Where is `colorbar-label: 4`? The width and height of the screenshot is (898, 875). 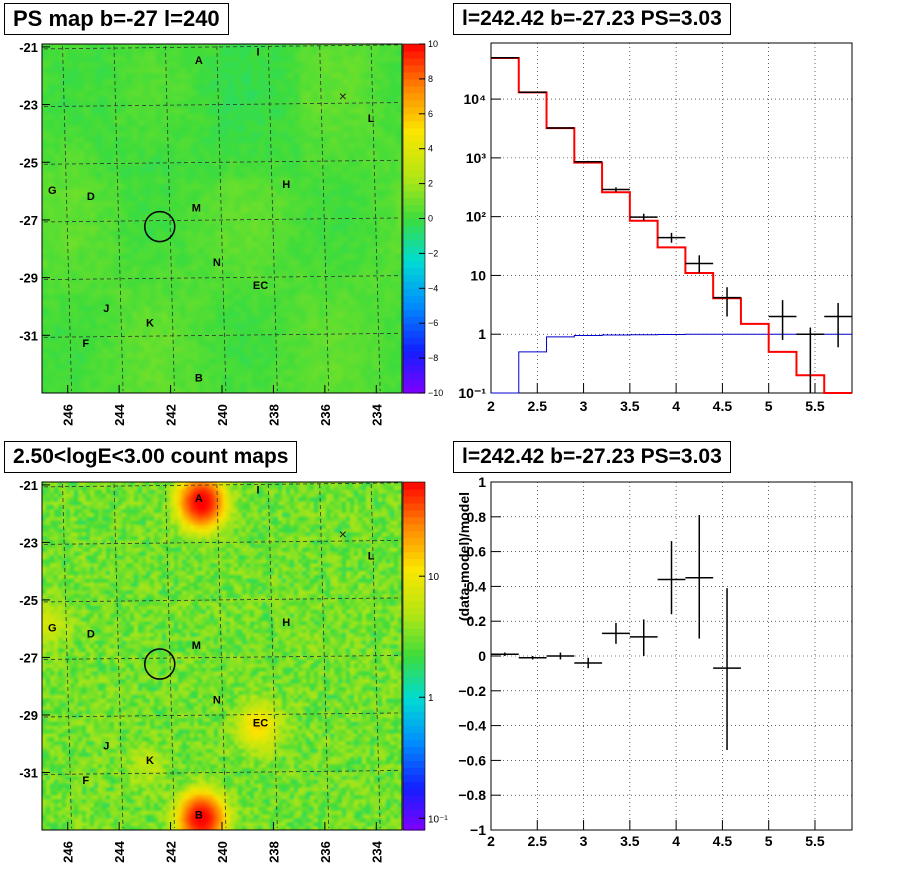
colorbar-label: 4 is located at coordinates (430, 149).